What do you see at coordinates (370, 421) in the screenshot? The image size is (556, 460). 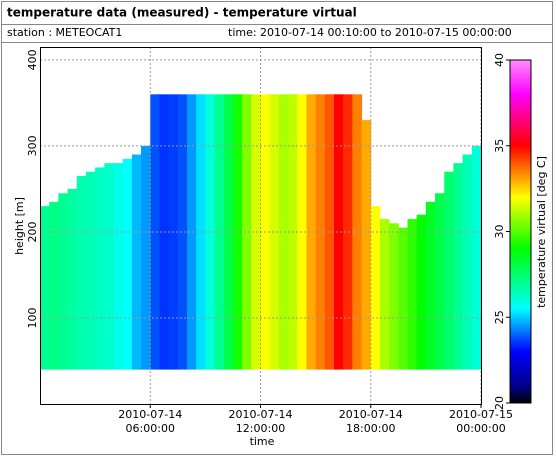 I see `x-tick-label: 2010-07-14 18:00:00` at bounding box center [370, 421].